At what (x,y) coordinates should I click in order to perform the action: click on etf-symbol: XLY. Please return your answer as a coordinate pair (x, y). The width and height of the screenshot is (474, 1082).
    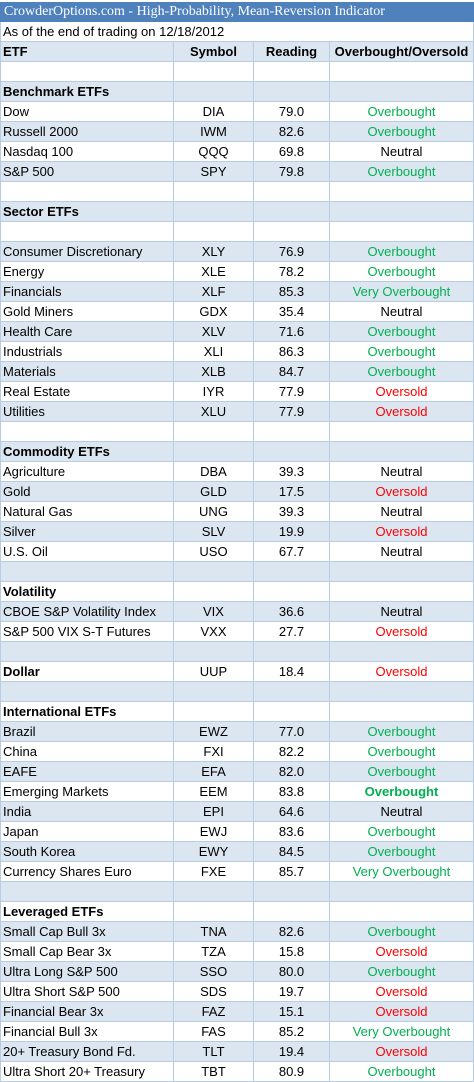
    Looking at the image, I should click on (214, 252).